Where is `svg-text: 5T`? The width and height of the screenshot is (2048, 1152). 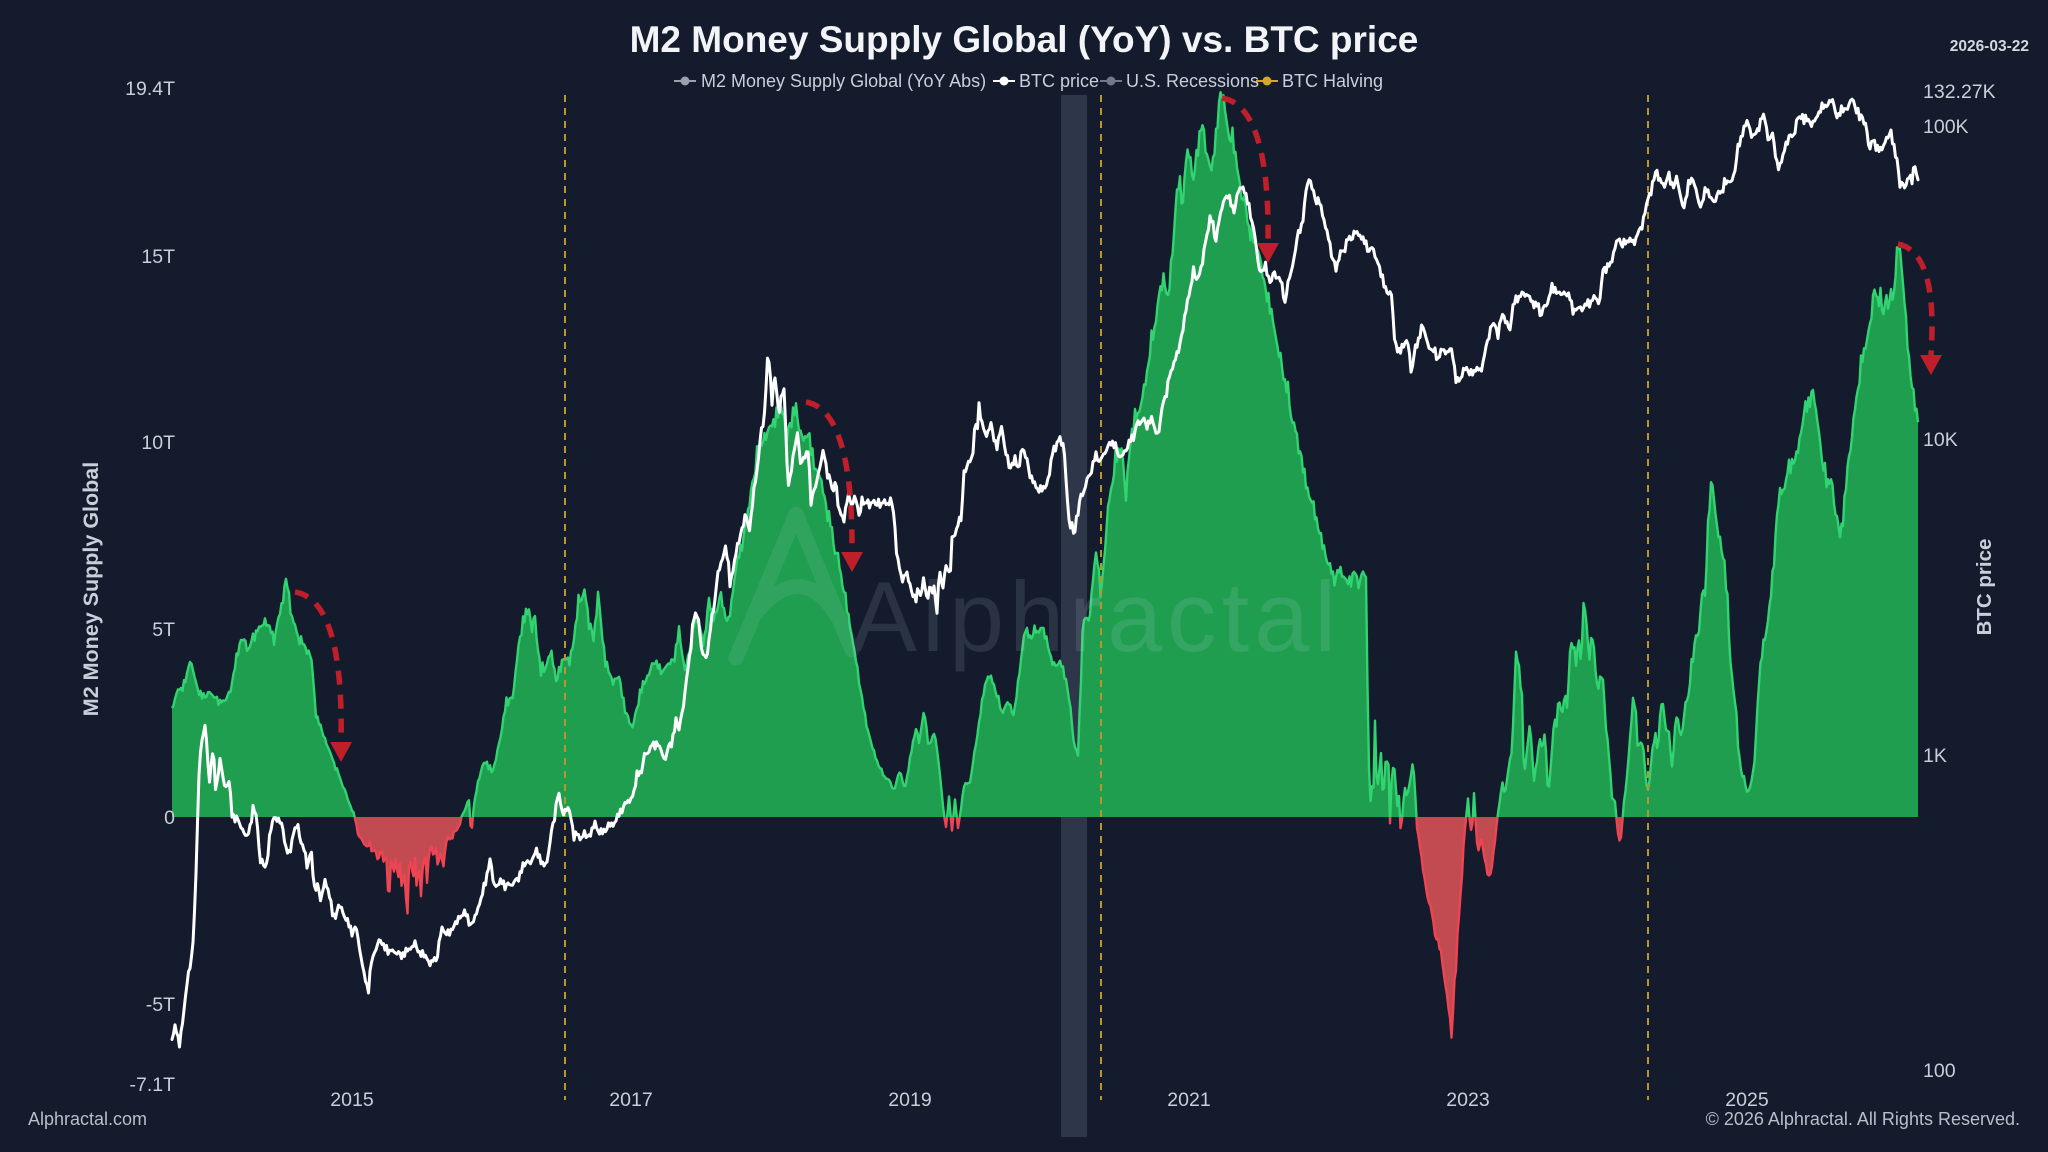 svg-text: 5T is located at coordinates (163, 630).